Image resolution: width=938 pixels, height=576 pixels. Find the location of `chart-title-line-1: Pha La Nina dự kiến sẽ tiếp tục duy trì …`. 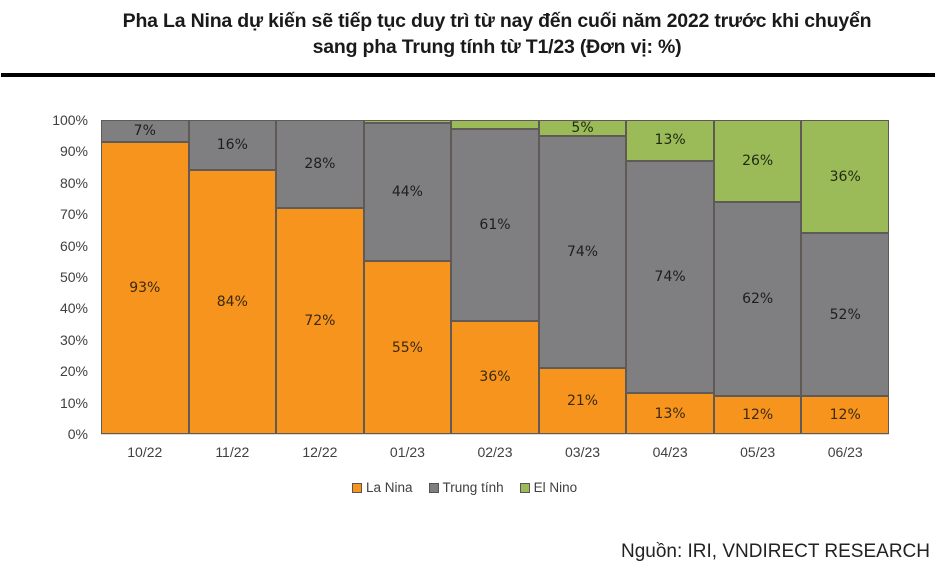

chart-title-line-1: Pha La Nina dự kiến sẽ tiếp tục duy trì … is located at coordinates (497, 21).